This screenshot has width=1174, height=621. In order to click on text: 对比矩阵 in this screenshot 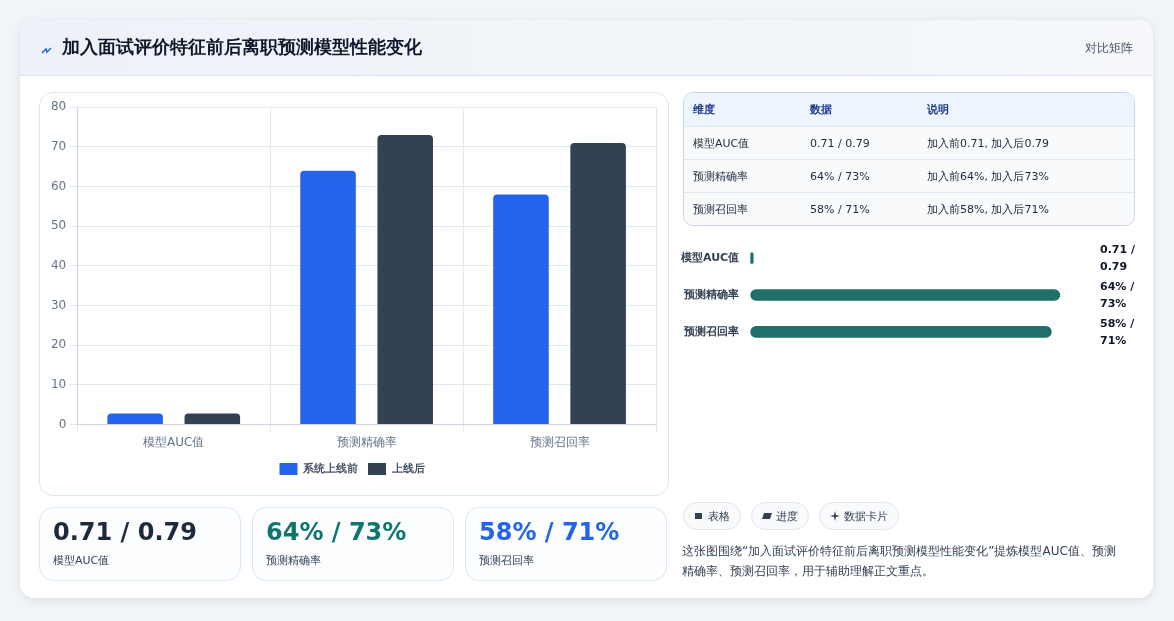, I will do `click(1109, 48)`.